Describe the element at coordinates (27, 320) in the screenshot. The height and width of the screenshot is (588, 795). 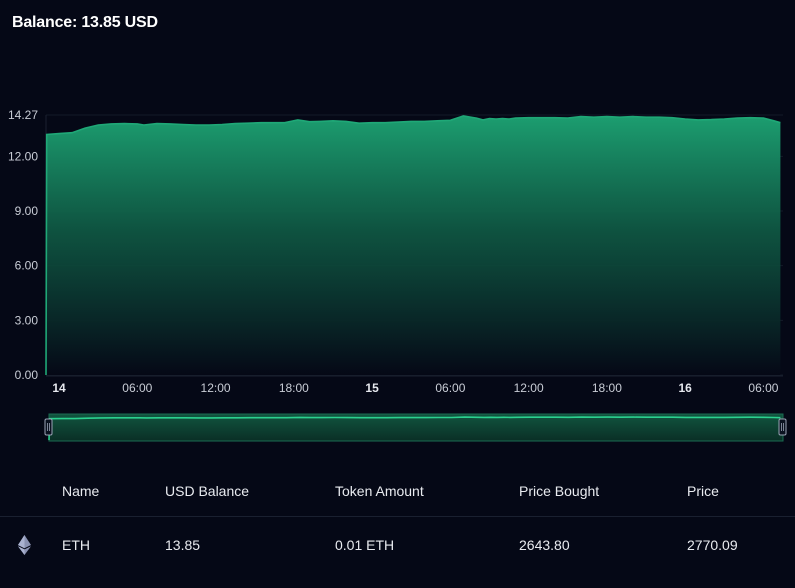
I see `y-tick-label: 3.00` at that location.